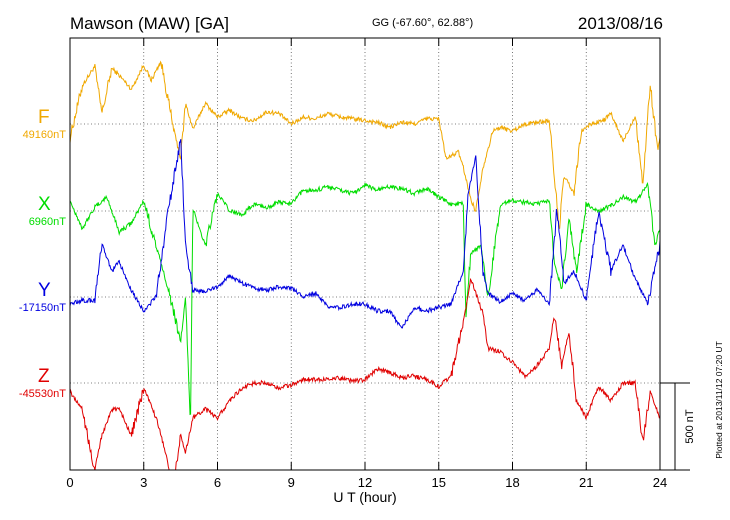 The height and width of the screenshot is (520, 730). What do you see at coordinates (291, 482) in the screenshot?
I see `x-tick-label: 9` at bounding box center [291, 482].